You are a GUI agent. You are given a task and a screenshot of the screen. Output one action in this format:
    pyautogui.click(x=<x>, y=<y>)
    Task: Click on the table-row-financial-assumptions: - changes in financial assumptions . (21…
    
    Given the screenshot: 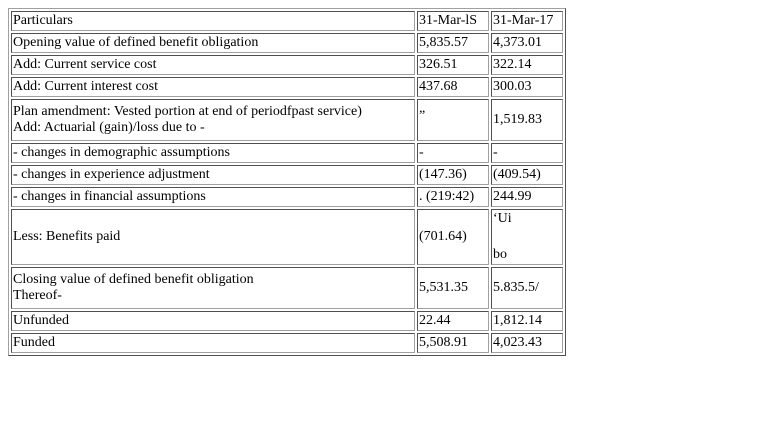 What is the action you would take?
    pyautogui.click(x=287, y=197)
    